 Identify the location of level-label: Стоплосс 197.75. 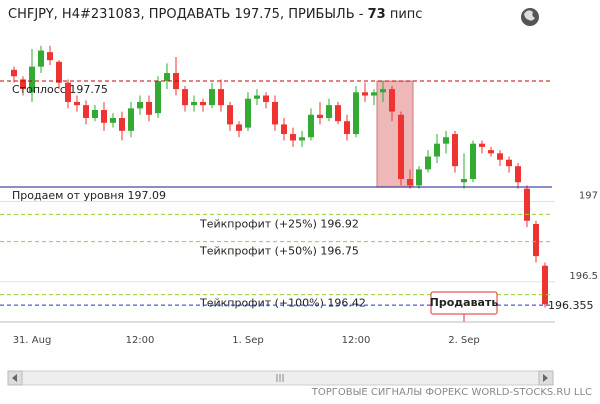
(60, 89).